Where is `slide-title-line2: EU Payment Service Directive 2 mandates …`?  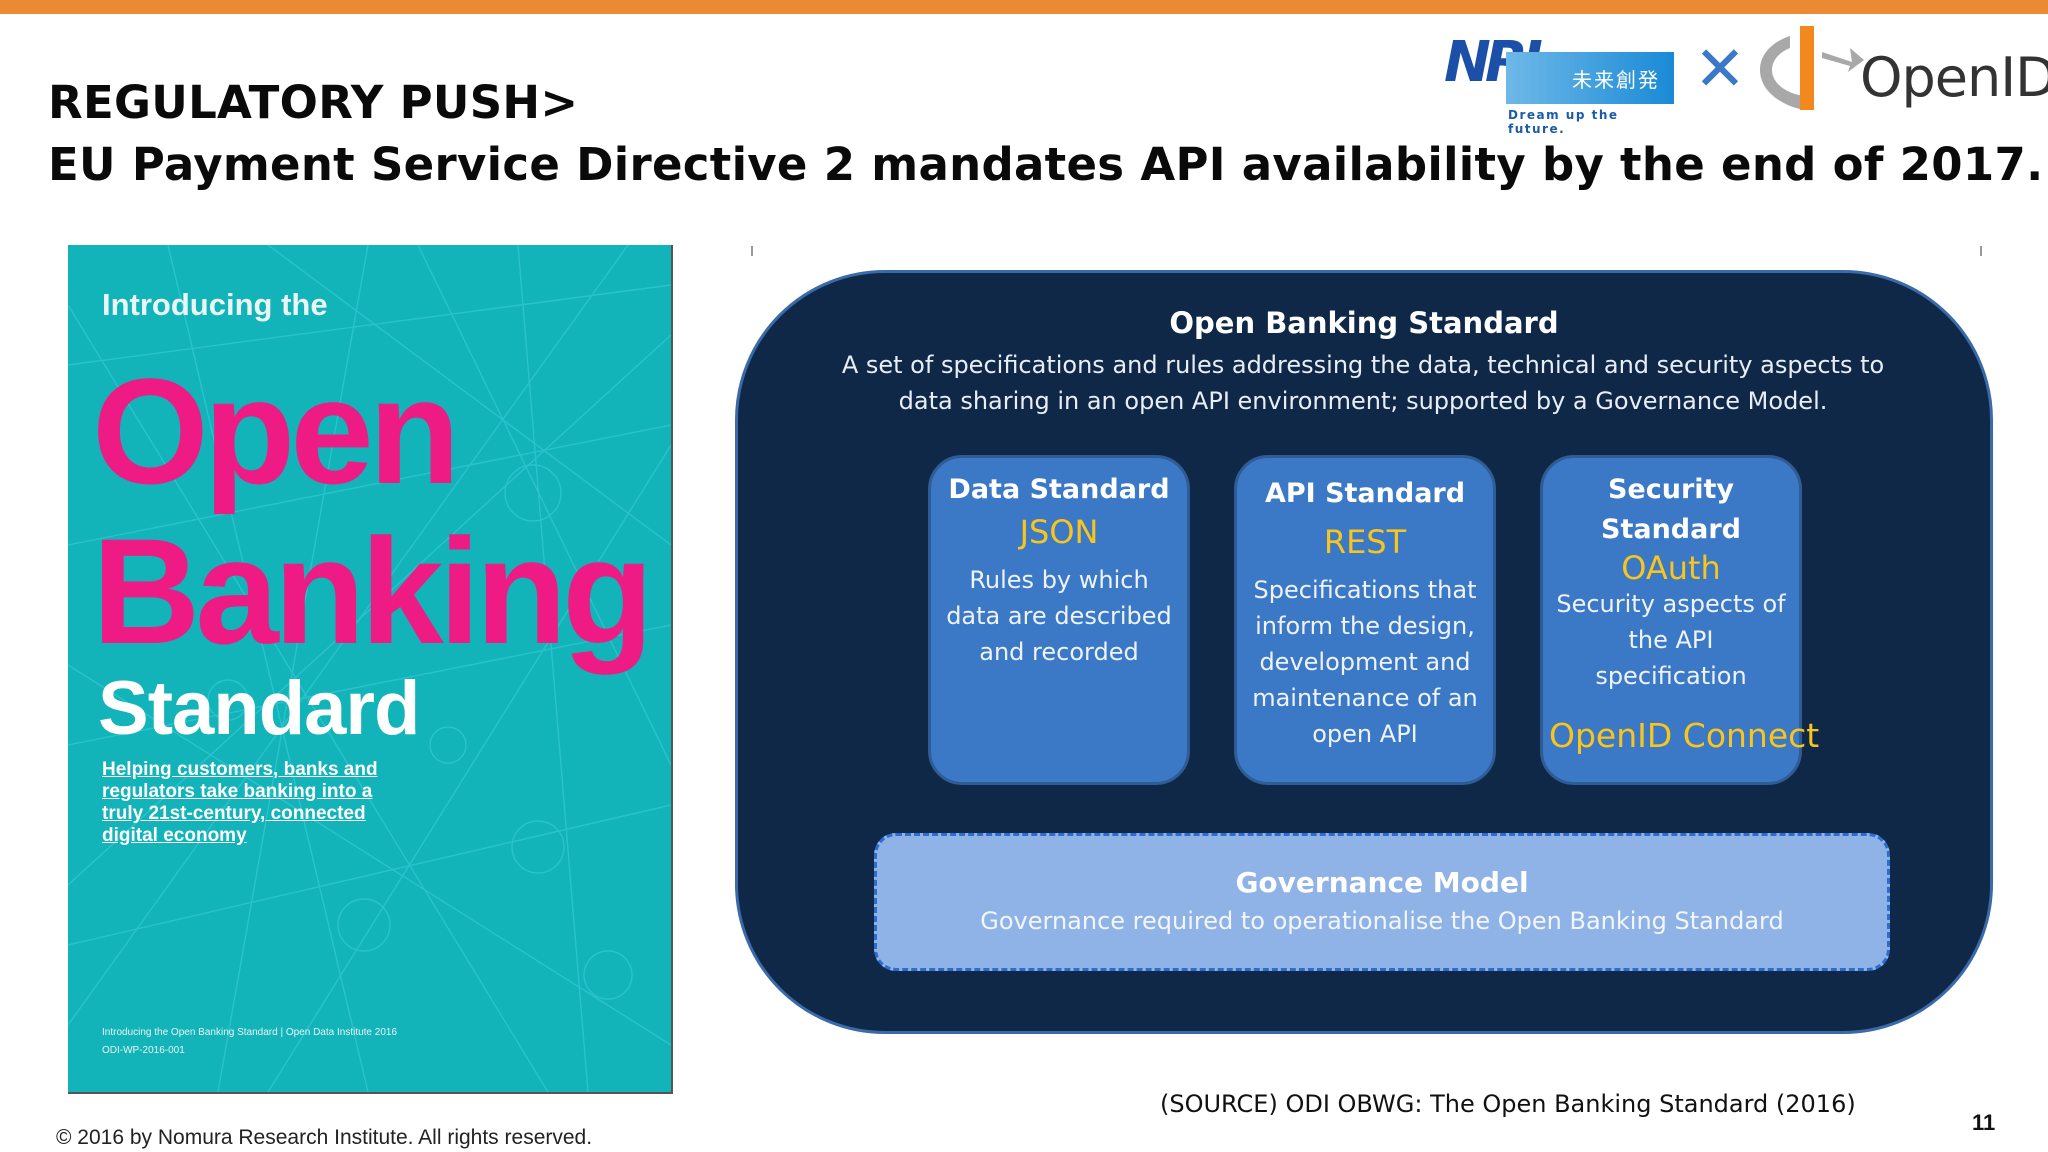 slide-title-line2: EU Payment Service Directive 2 mandates … is located at coordinates (1046, 164).